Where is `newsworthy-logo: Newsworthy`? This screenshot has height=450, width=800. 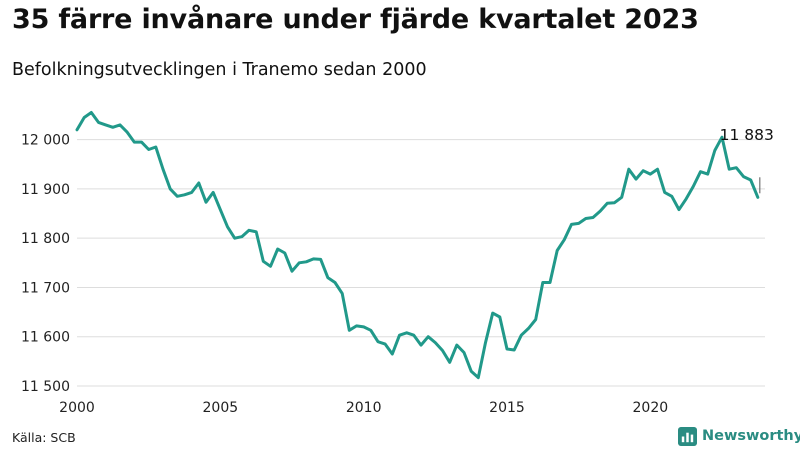
newsworthy-logo: Newsworthy is located at coordinates (739, 436).